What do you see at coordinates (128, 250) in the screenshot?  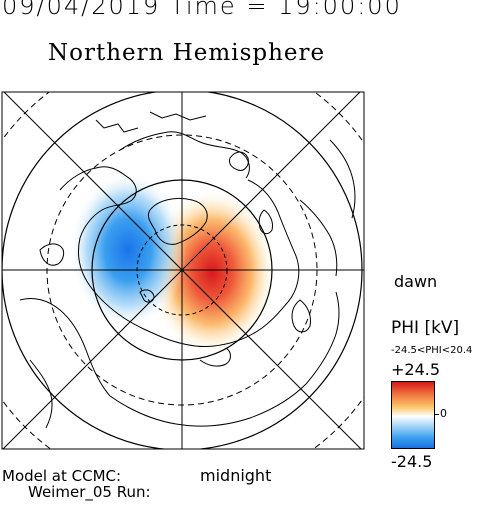 I see `negative-potential-cell` at bounding box center [128, 250].